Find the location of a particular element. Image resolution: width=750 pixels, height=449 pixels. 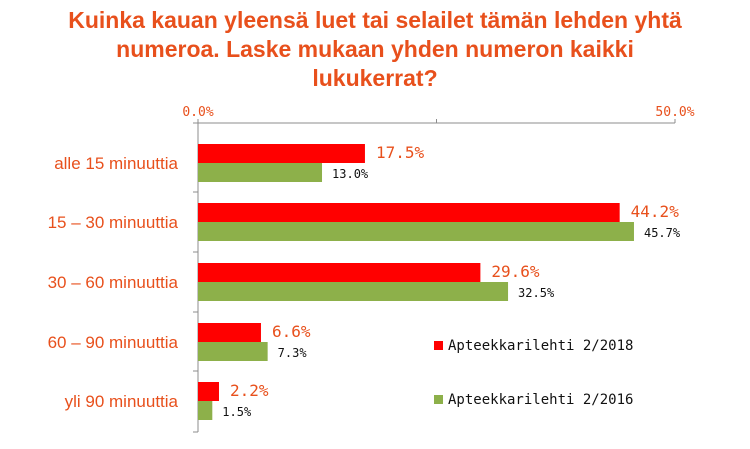

legend-entry: Apteekkarilehti 2/2016 is located at coordinates (540, 400).